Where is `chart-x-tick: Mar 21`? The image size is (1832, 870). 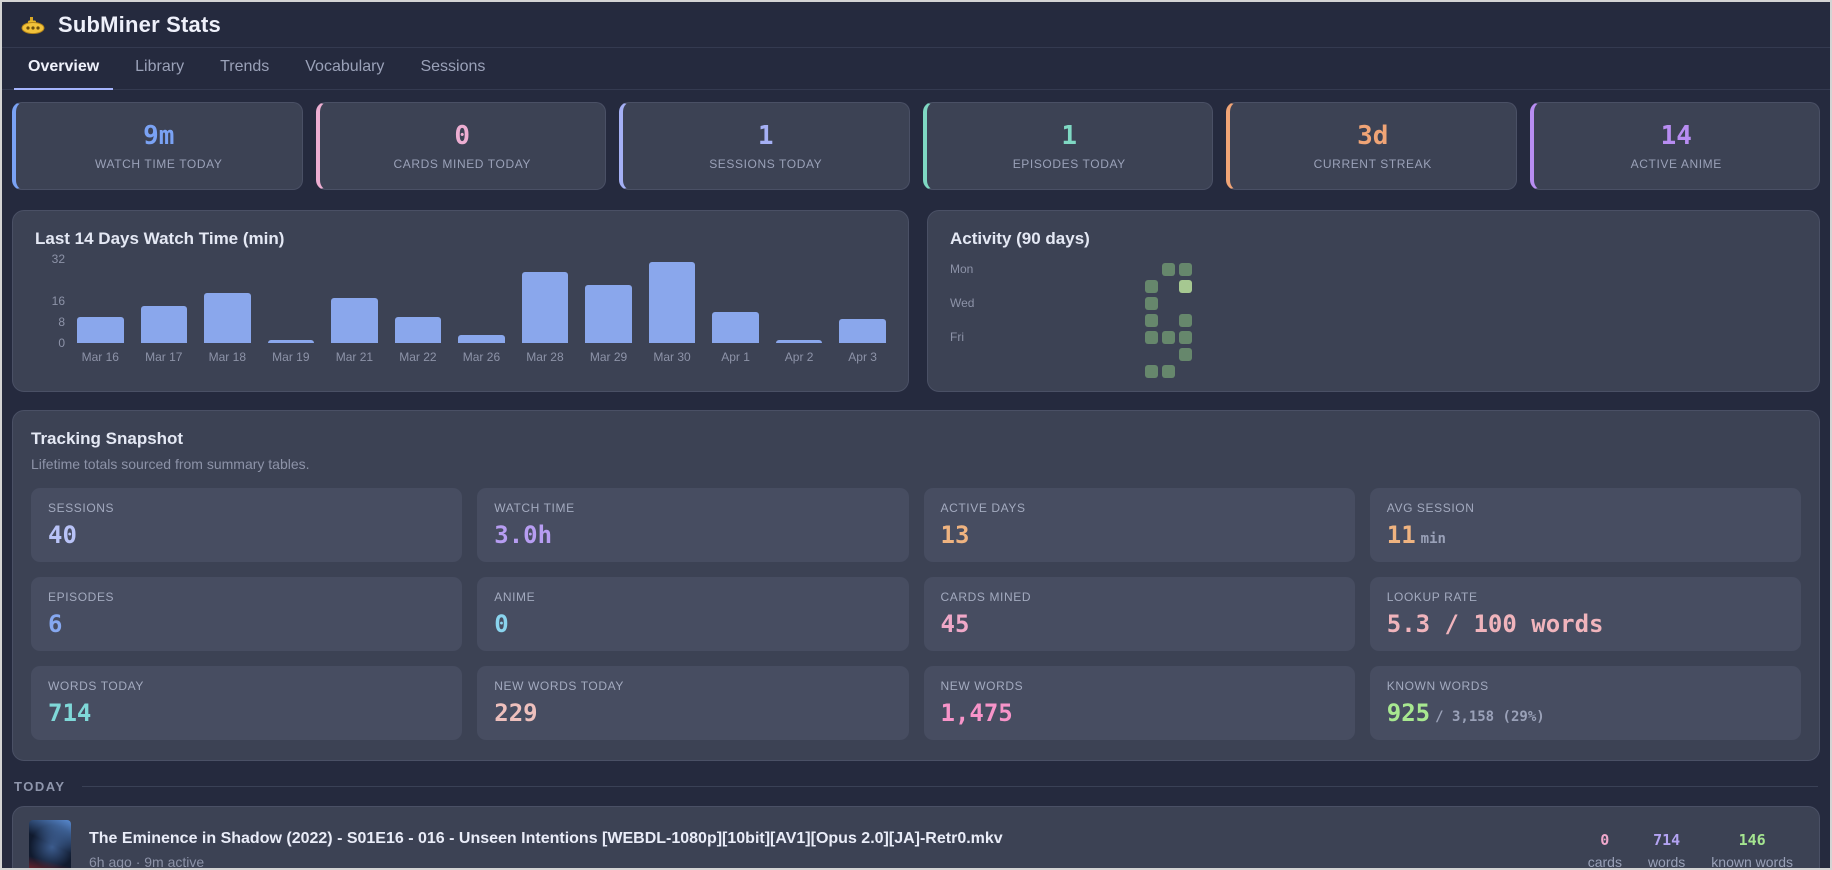
chart-x-tick: Mar 21 is located at coordinates (354, 357).